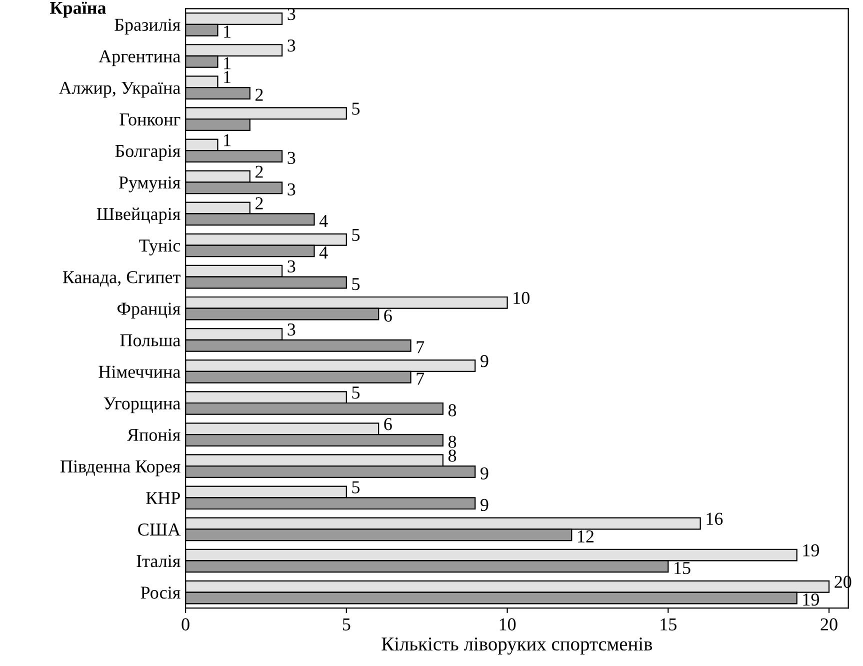 The image size is (863, 666). I want to click on x-tick-label: 5, so click(346, 624).